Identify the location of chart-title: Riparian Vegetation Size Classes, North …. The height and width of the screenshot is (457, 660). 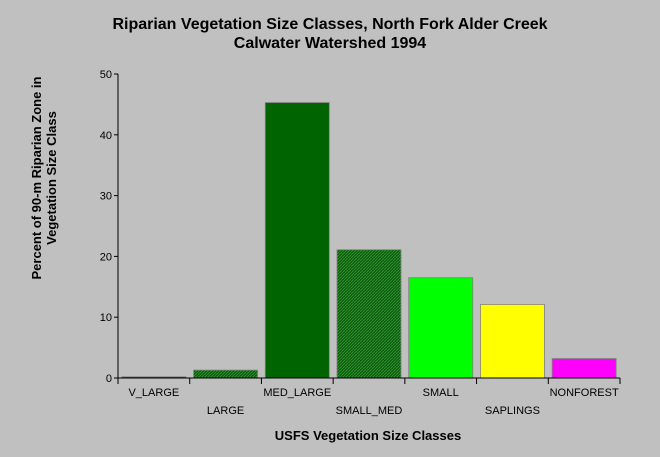
(330, 24).